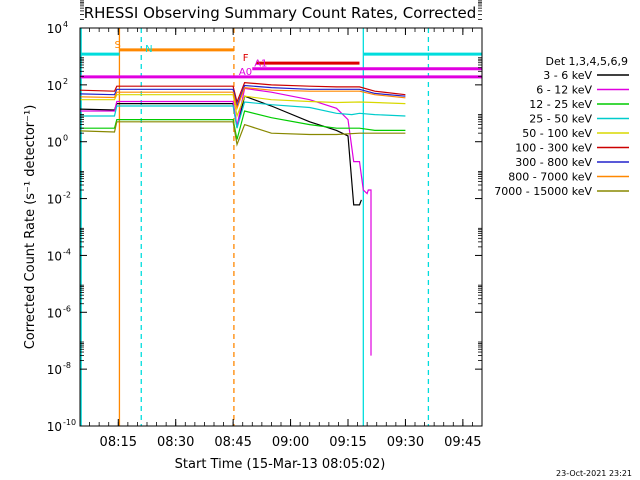 The image size is (640, 480). I want to click on legend-label-4: 50 - 100 keV, so click(557, 133).